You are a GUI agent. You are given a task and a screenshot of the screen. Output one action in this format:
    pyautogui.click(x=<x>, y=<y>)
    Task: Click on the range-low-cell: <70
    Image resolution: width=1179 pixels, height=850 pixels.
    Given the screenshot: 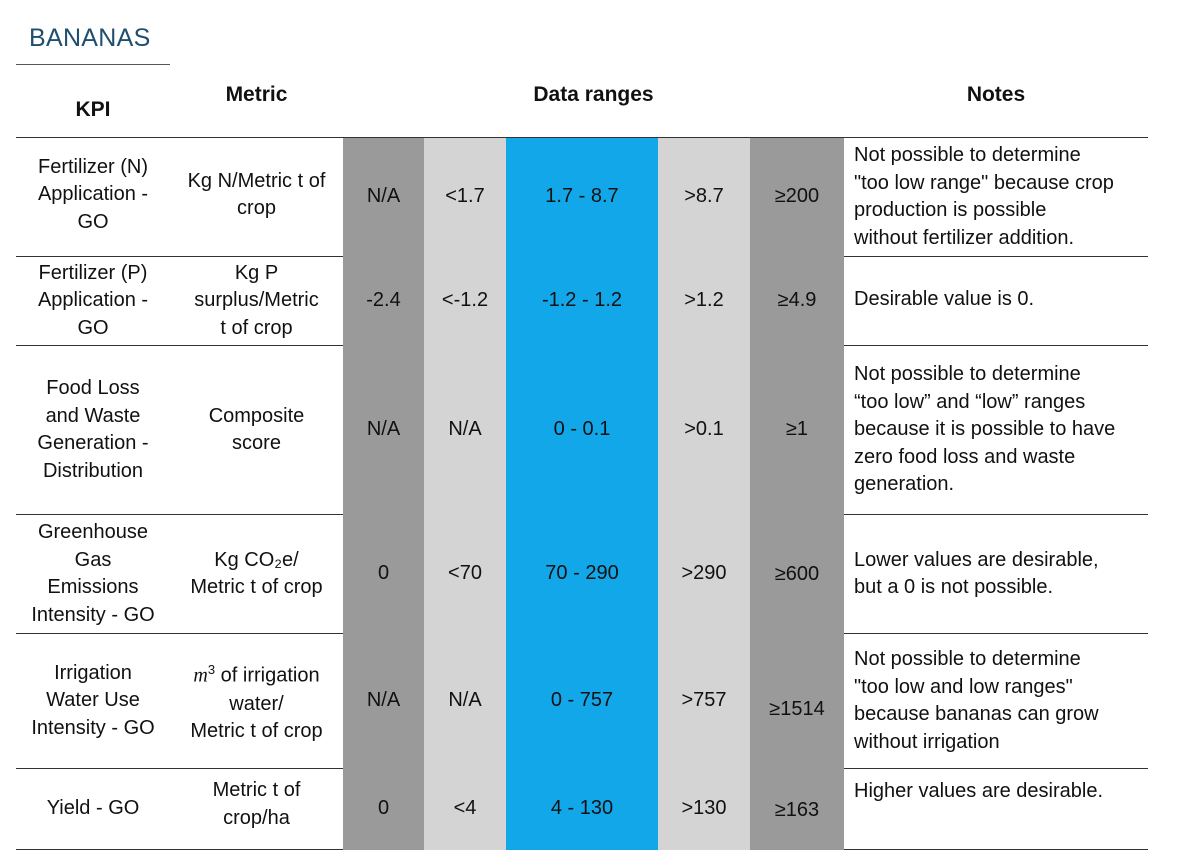 What is the action you would take?
    pyautogui.click(x=465, y=574)
    